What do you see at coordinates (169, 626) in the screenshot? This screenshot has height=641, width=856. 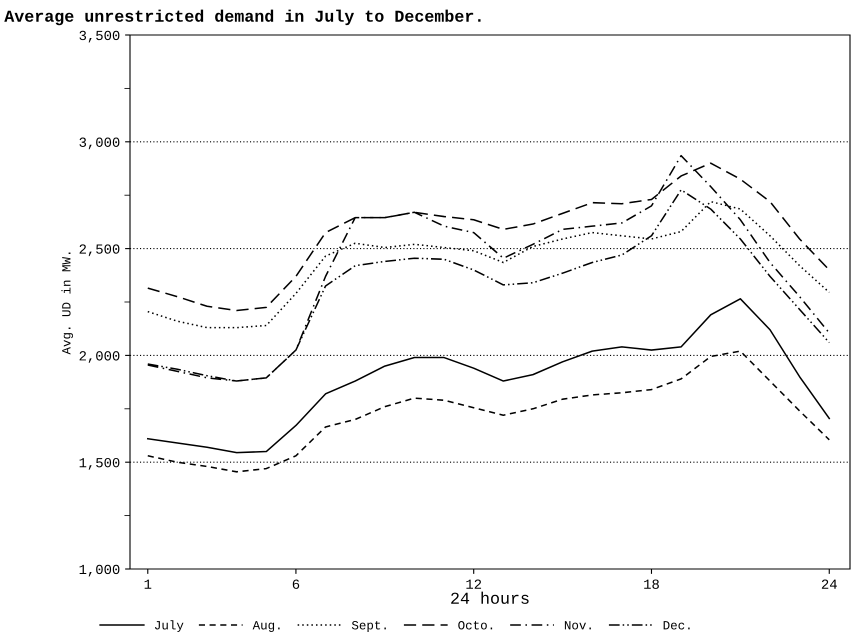 I see `legend-label: July` at bounding box center [169, 626].